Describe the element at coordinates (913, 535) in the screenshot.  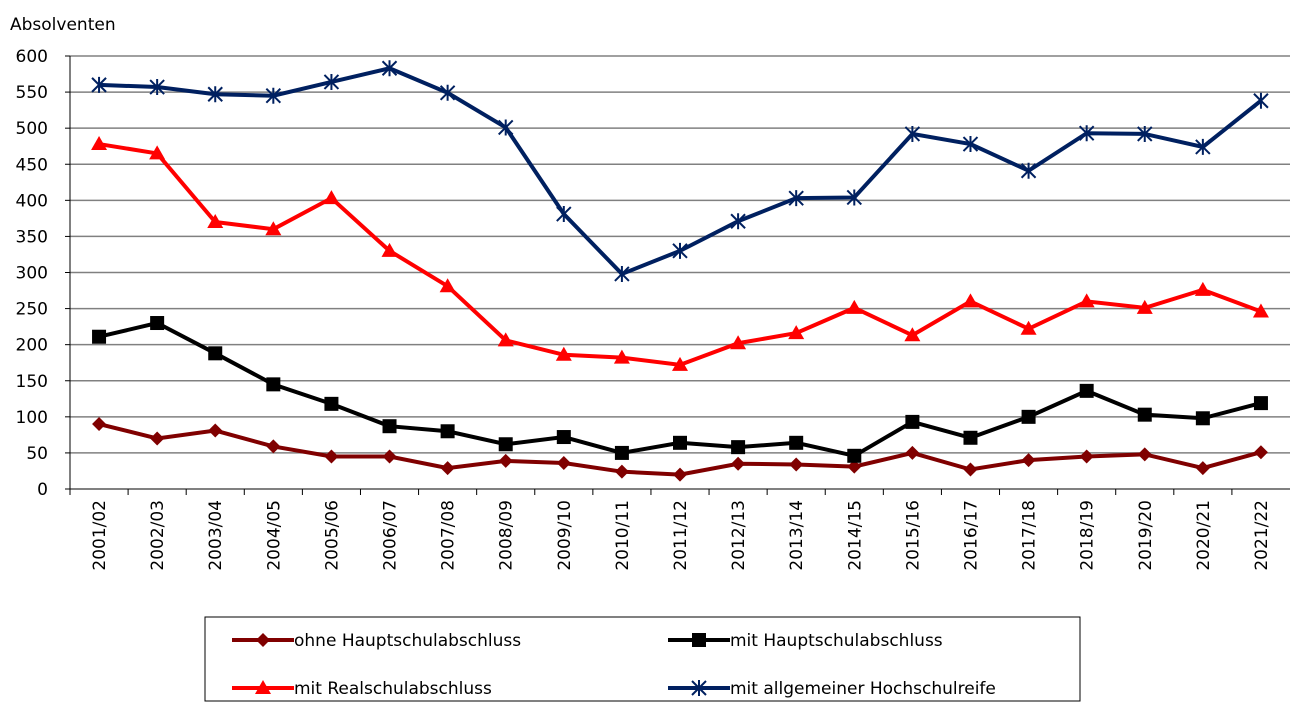
I see `x-tick-label: 2015/16` at that location.